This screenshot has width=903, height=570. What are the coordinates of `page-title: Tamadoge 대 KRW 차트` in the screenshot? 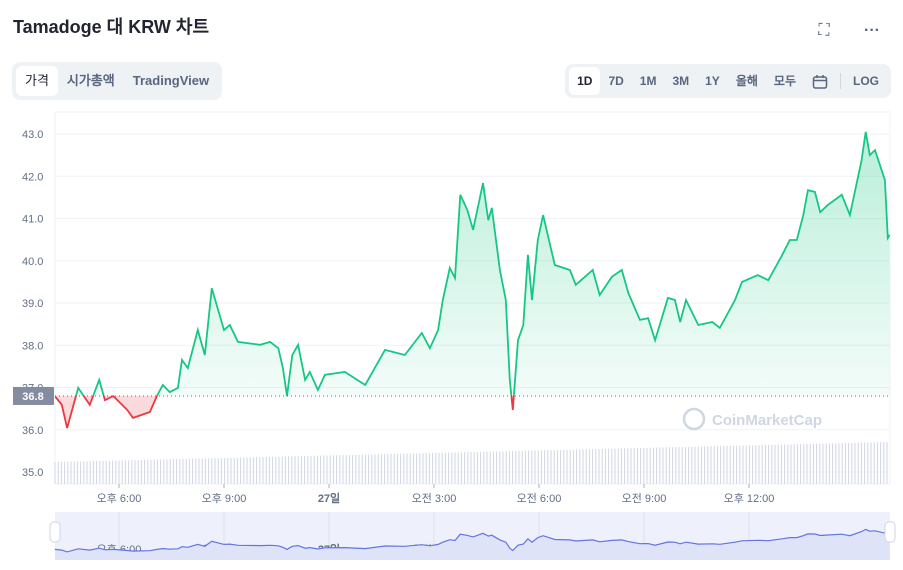 It's located at (111, 27).